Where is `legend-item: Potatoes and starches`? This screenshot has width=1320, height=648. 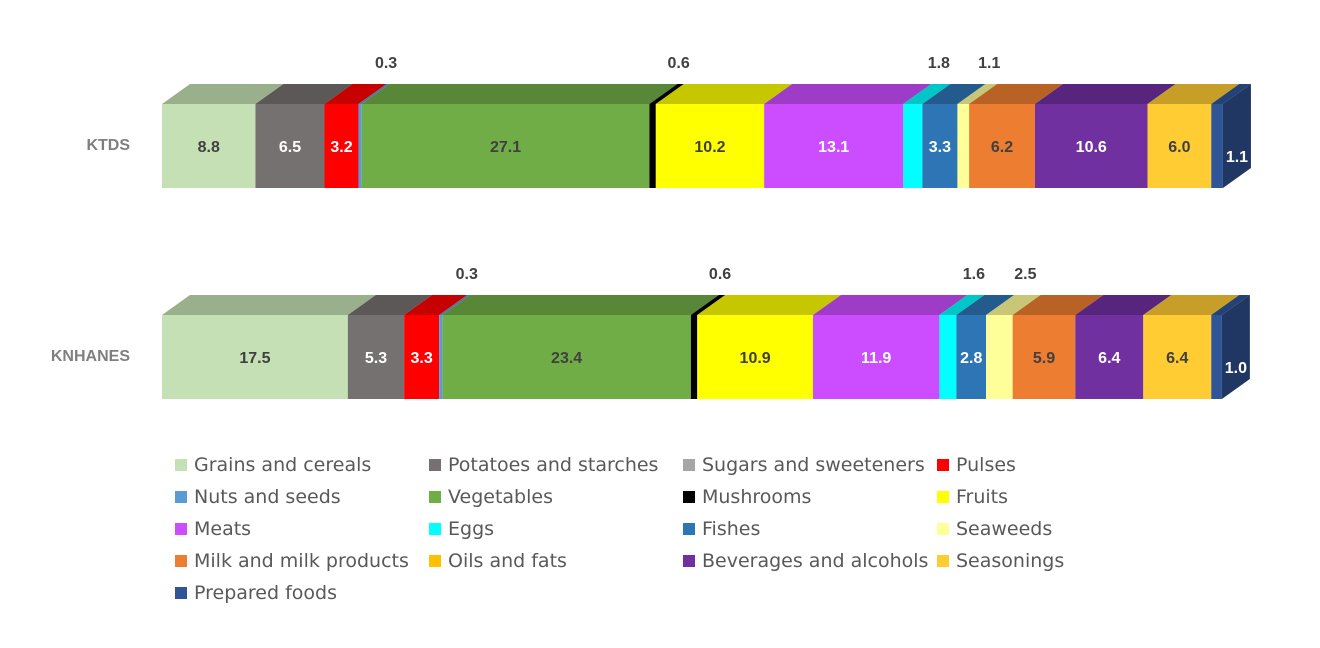 legend-item: Potatoes and starches is located at coordinates (556, 465).